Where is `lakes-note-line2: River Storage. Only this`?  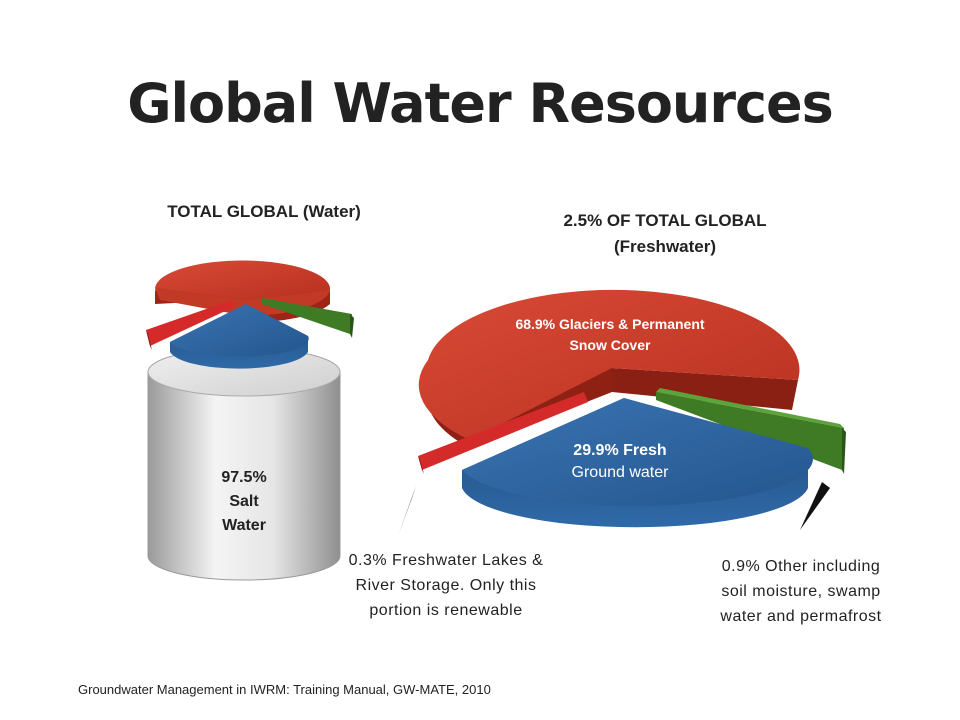
lakes-note-line2: River Storage. Only this is located at coordinates (446, 585).